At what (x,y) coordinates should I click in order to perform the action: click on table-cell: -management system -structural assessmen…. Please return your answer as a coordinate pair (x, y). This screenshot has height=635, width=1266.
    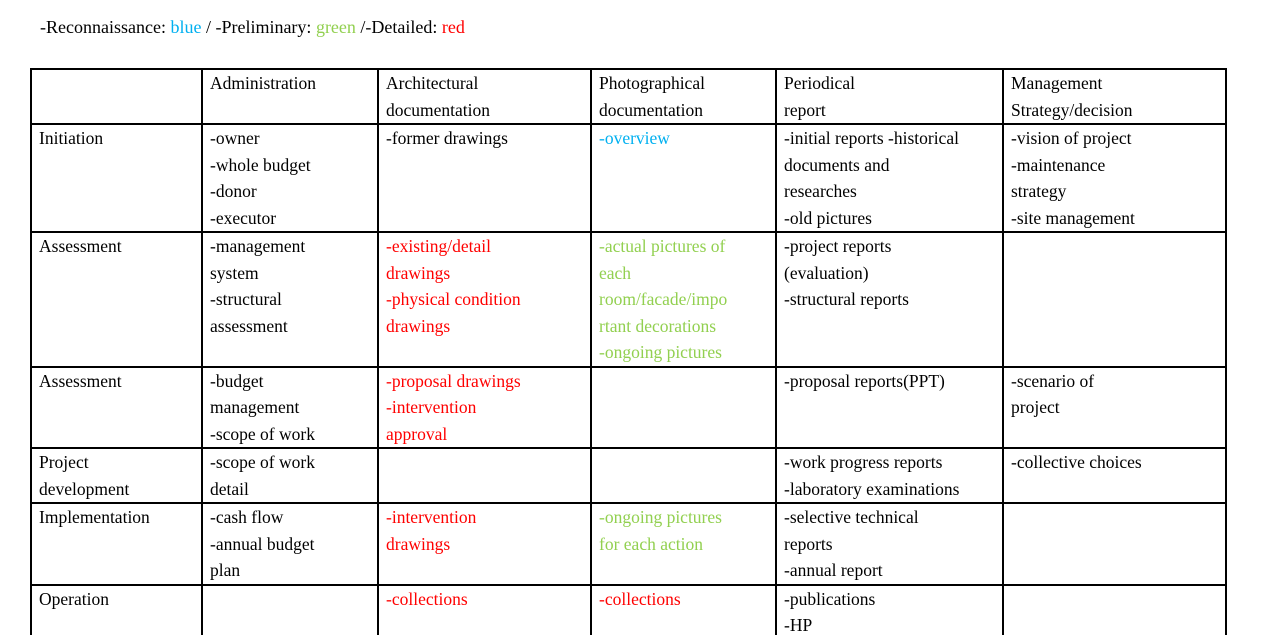
    Looking at the image, I should click on (290, 299).